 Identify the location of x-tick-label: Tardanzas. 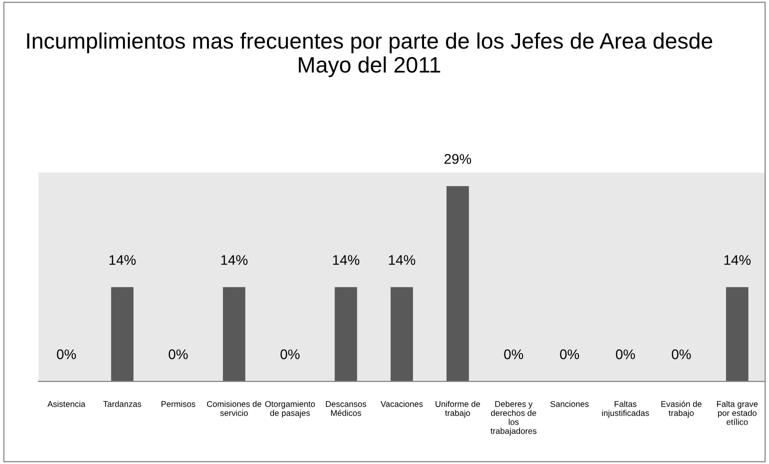
(122, 403).